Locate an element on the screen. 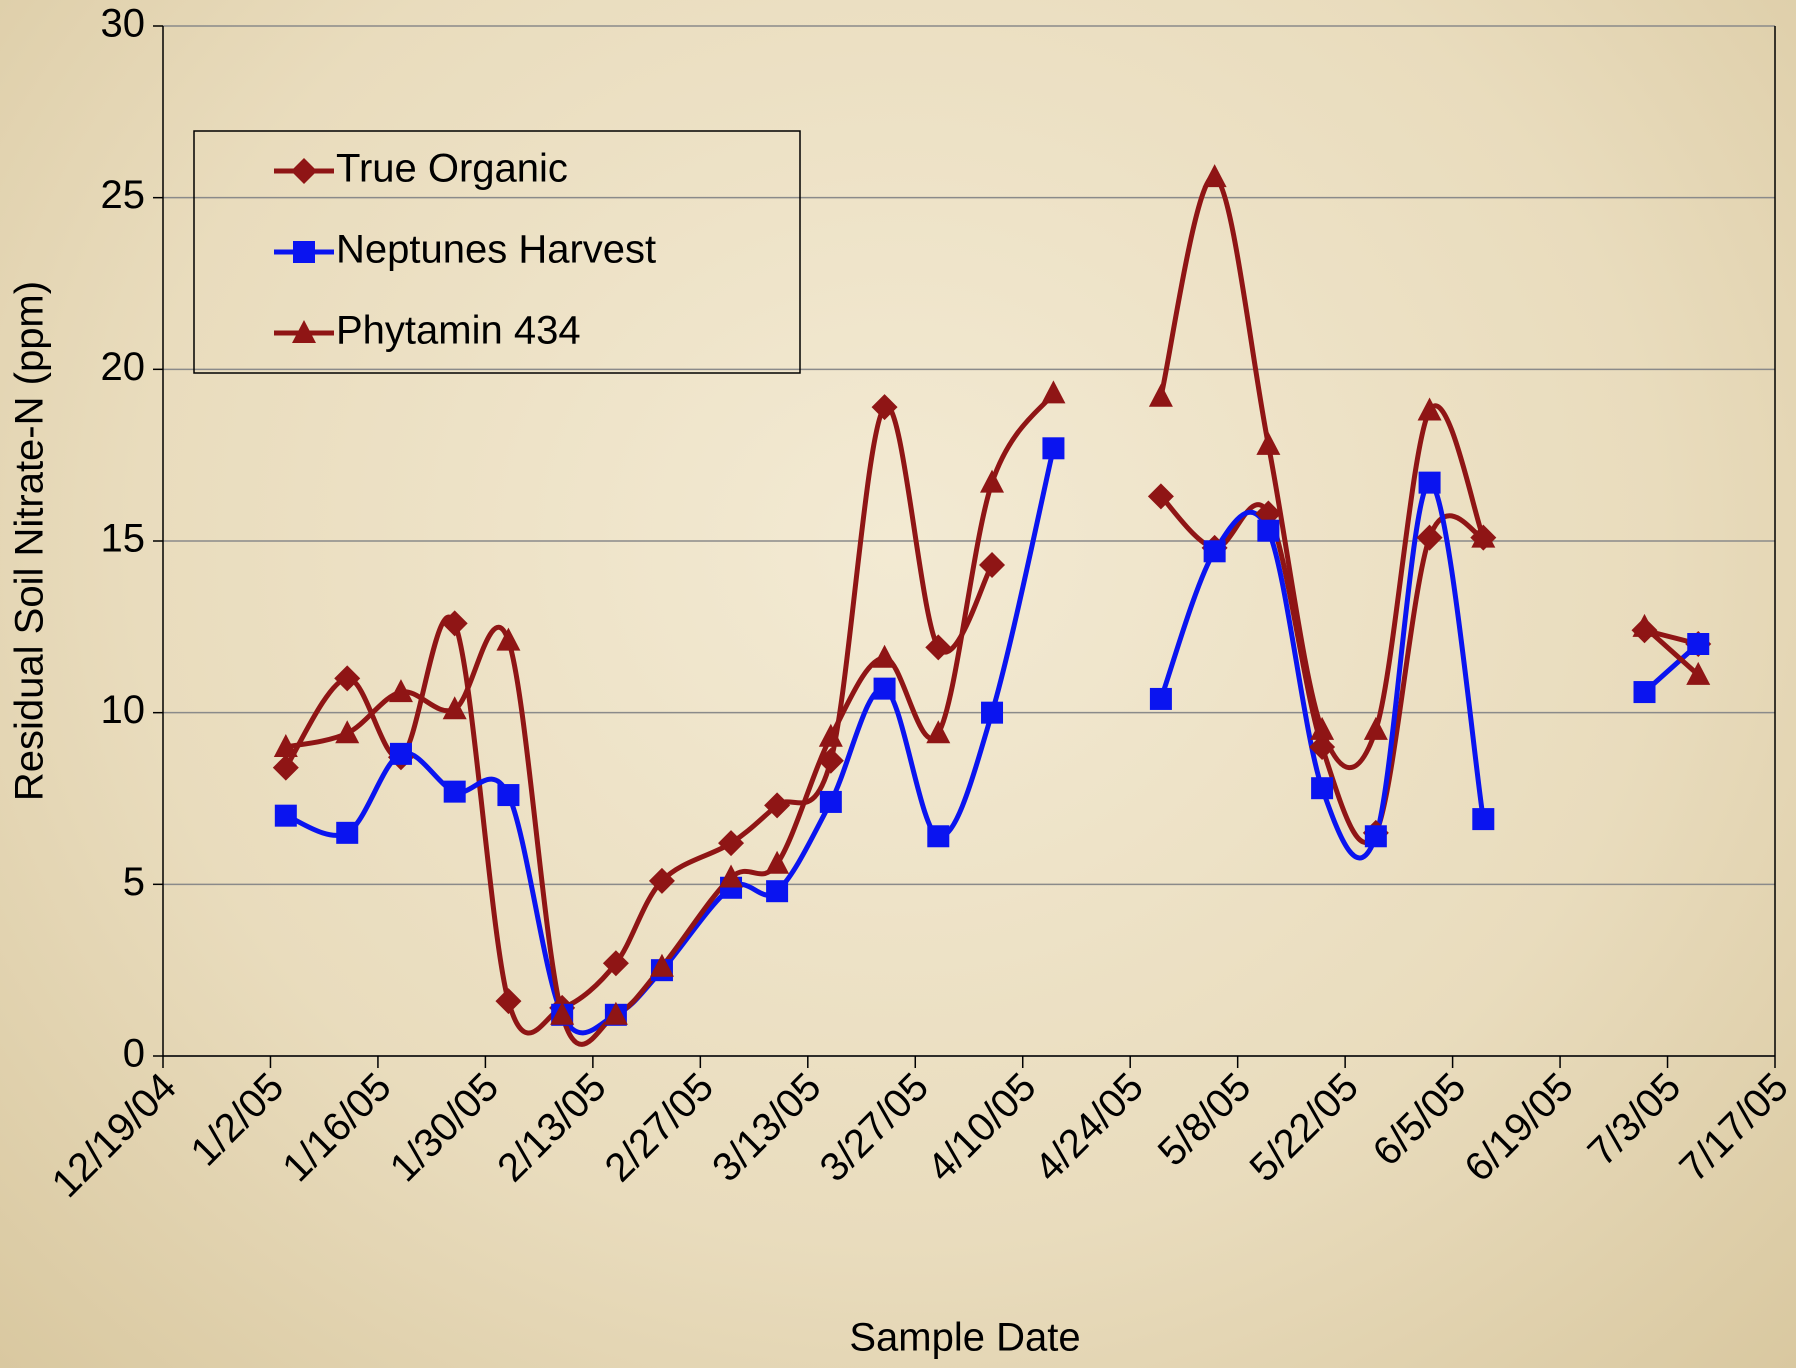 The height and width of the screenshot is (1368, 1796). y-tick-label: 20 is located at coordinates (123, 367).